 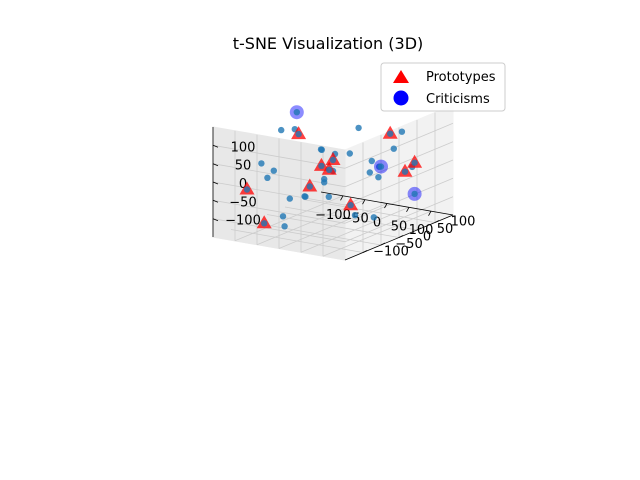 What do you see at coordinates (401, 76) in the screenshot?
I see `legend-prototypes-marker` at bounding box center [401, 76].